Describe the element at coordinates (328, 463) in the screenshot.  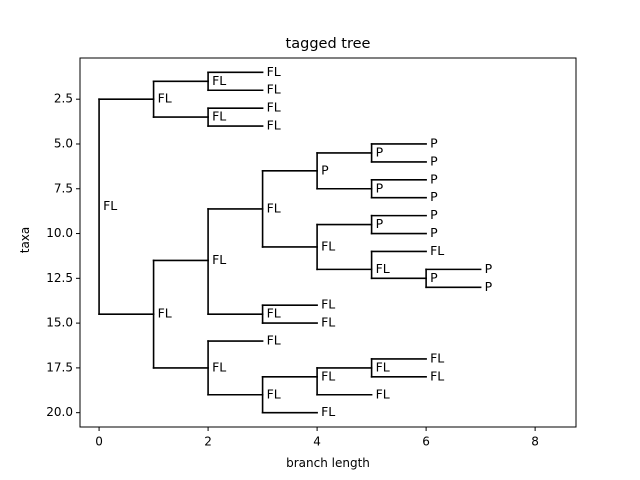
I see `x-axis-label: branch length` at that location.